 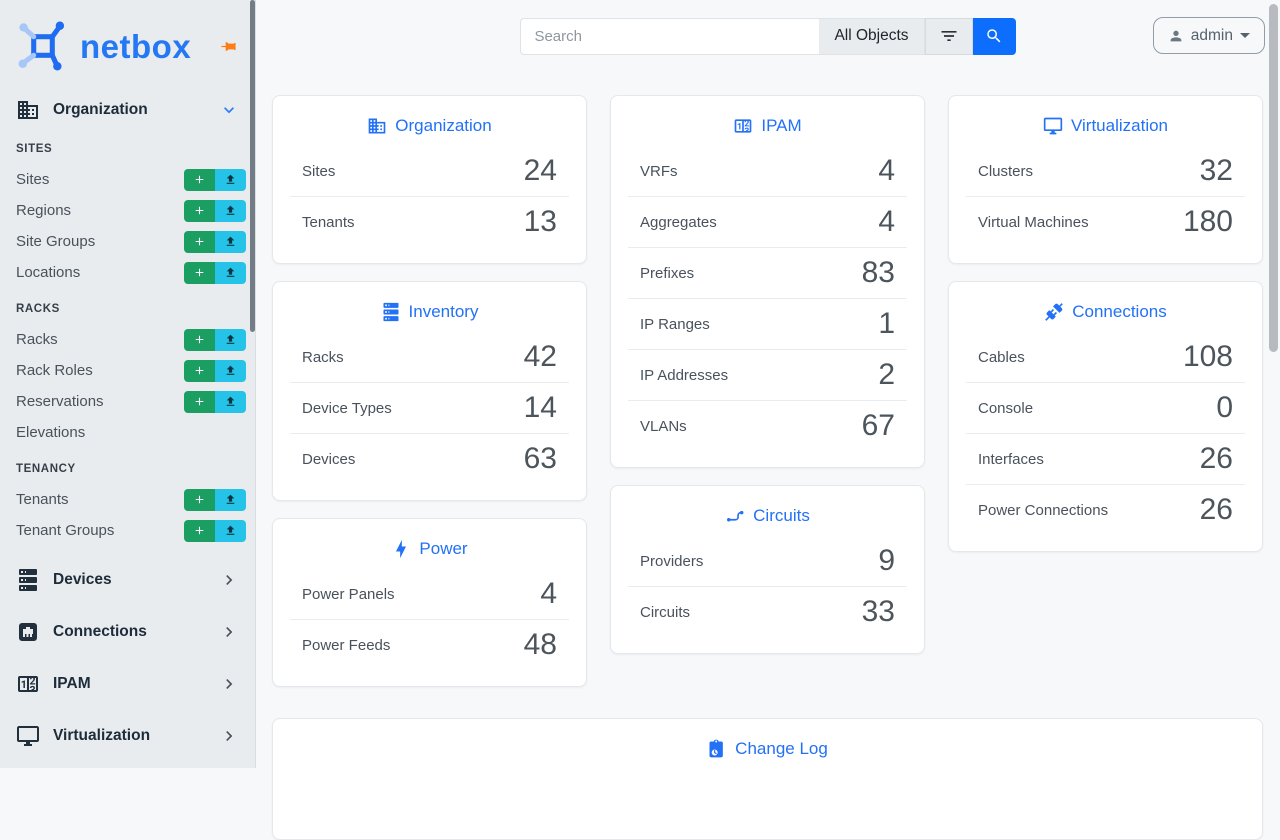 I want to click on stat-label: Devices, so click(x=329, y=459).